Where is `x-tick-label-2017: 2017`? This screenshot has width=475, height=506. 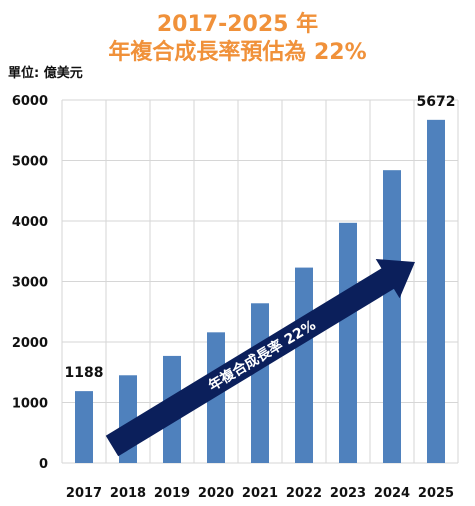 x-tick-label-2017: 2017 is located at coordinates (84, 493).